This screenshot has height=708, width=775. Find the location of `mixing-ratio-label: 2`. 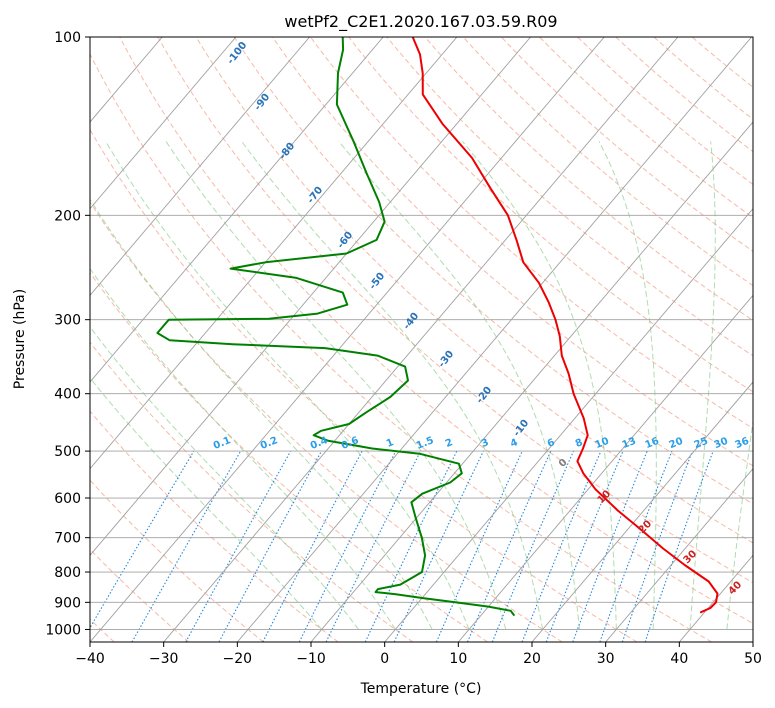

mixing-ratio-label: 2 is located at coordinates (449, 443).